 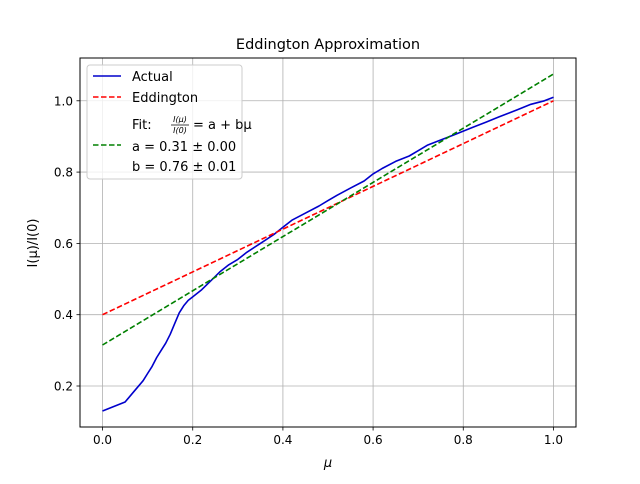 What do you see at coordinates (192, 440) in the screenshot?
I see `x-tick-label: 0.2` at bounding box center [192, 440].